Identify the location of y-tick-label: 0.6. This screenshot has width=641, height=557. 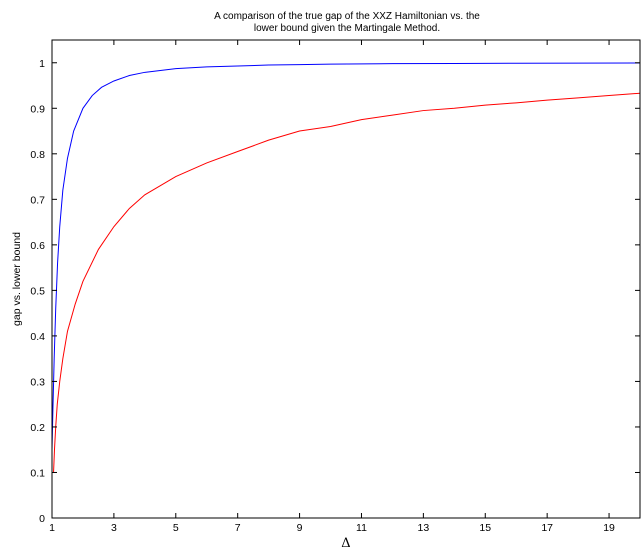
(37, 246).